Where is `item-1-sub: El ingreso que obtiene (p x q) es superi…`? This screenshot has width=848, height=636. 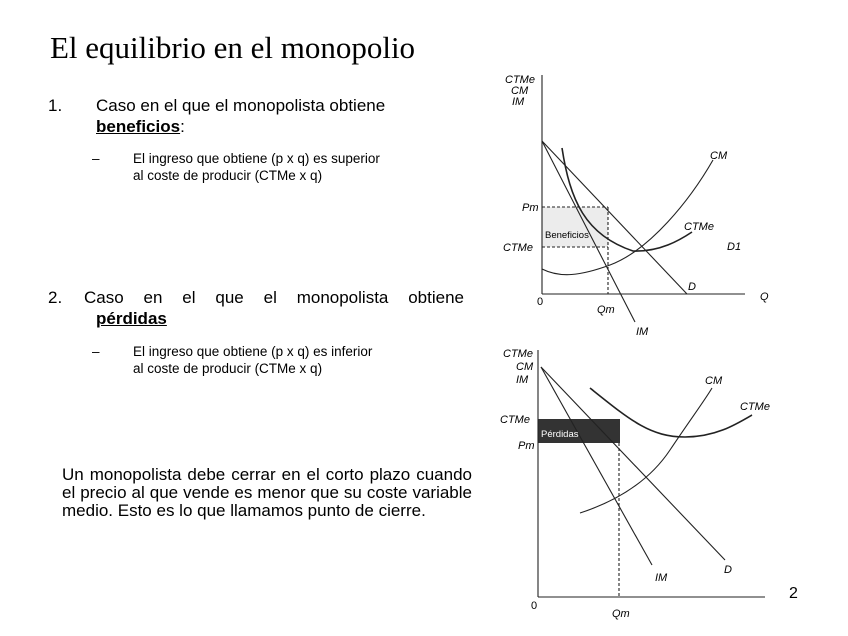 item-1-sub: El ingreso que obtiene (p x q) es superi… is located at coordinates (256, 167).